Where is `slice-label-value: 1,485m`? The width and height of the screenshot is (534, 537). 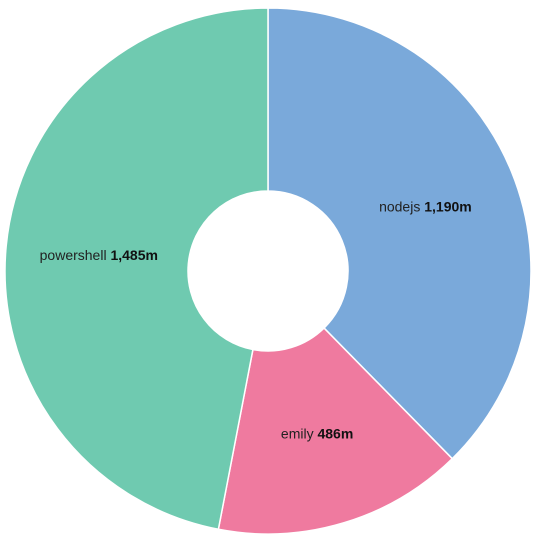 slice-label-value: 1,485m is located at coordinates (133, 255).